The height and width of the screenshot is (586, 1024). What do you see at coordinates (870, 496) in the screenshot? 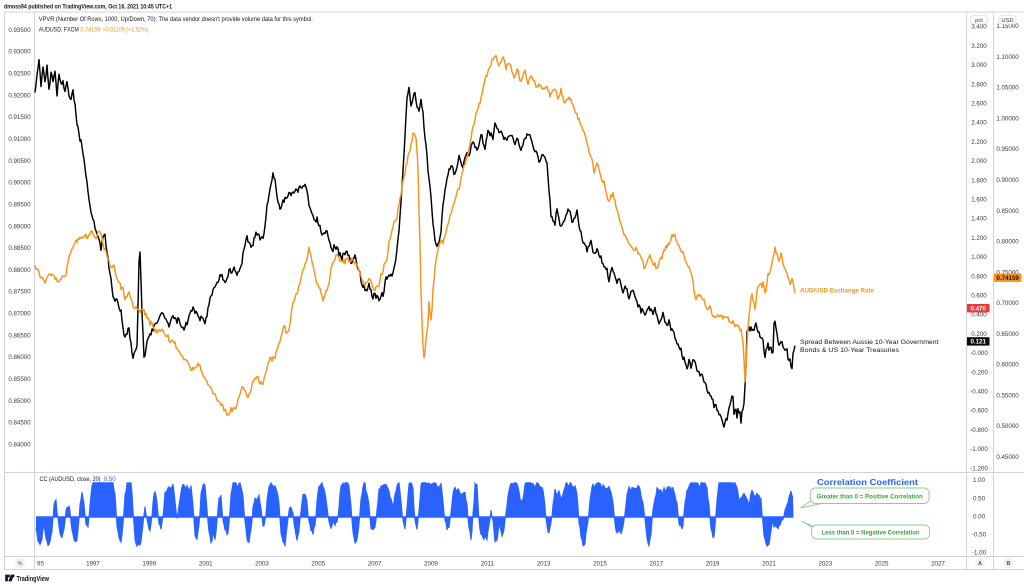
I see `svg-text:Greater than 0 = Positive Corr: Greater than 0 = Positive Correlation` at bounding box center [870, 496].